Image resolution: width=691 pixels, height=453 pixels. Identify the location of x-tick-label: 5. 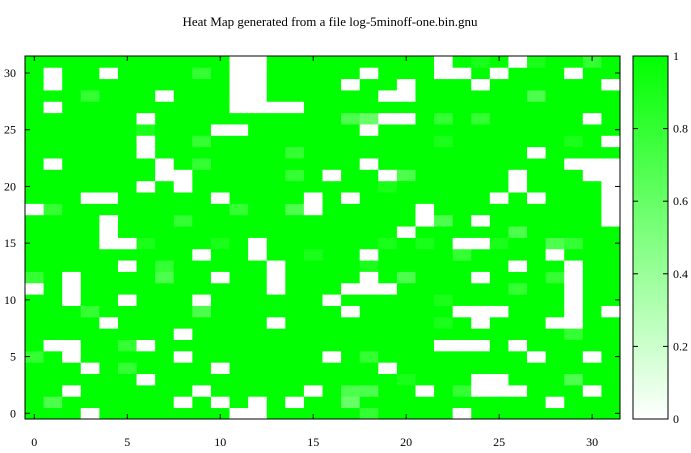
(127, 442).